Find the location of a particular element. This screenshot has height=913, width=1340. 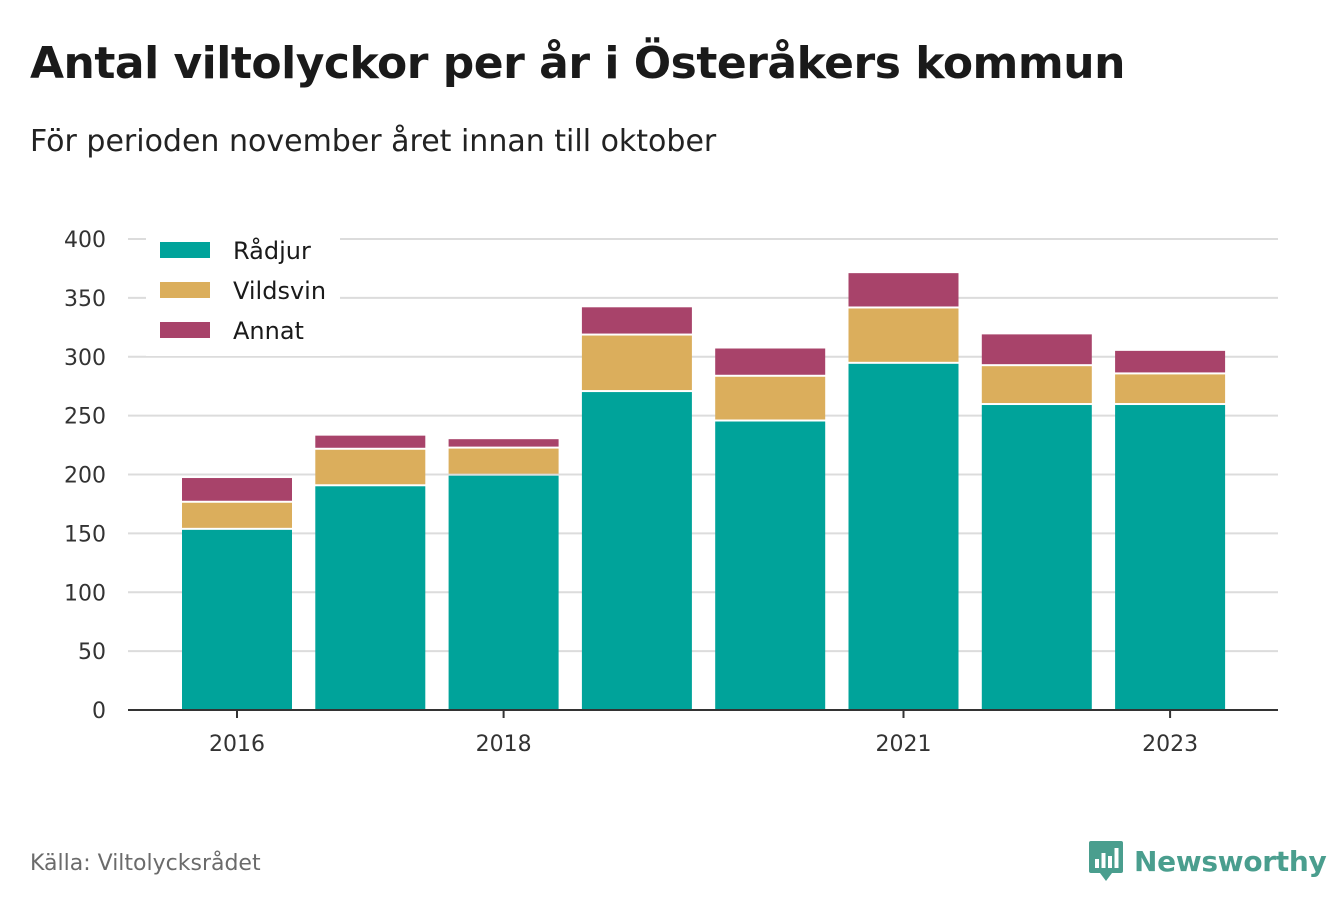

y-tick-label: 0 is located at coordinates (99, 711).